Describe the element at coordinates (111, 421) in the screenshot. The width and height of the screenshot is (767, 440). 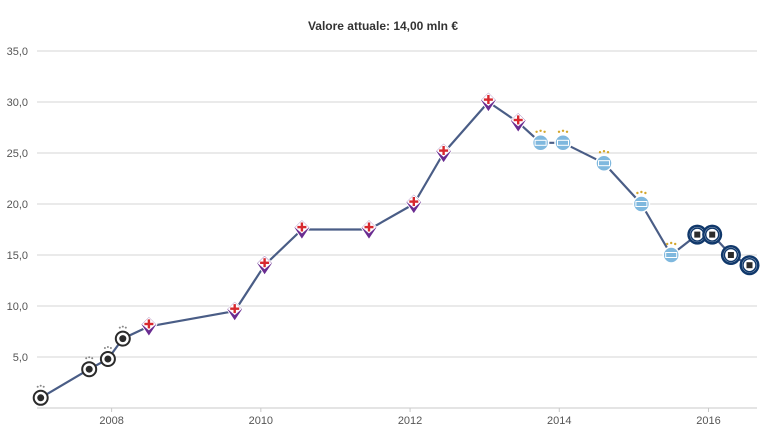
I see `x-tick-label: 2008` at that location.